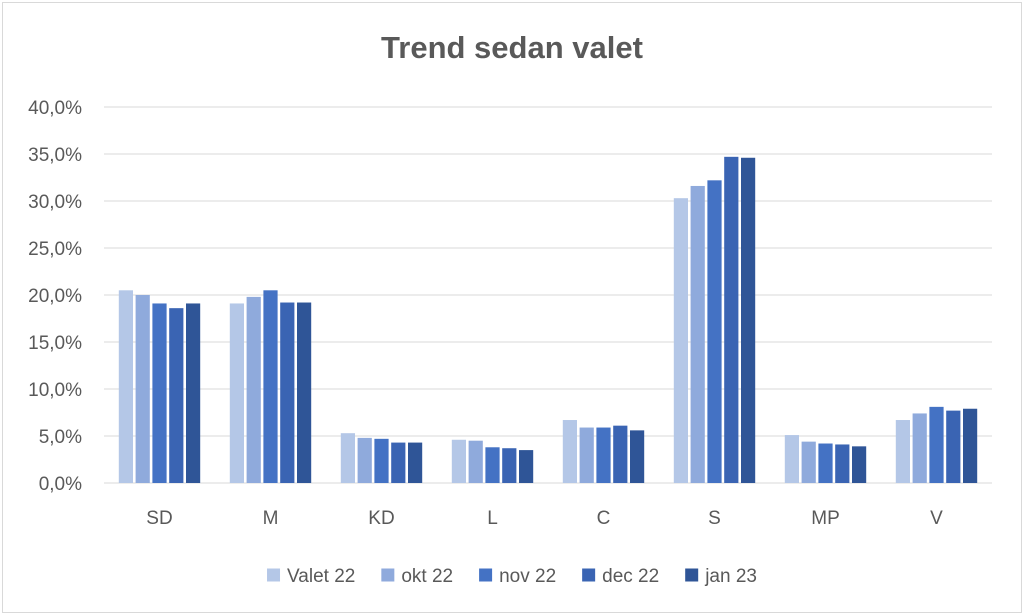  I want to click on legend: Valet 22 okt 22 nov 22 dec 22 jan 23, so click(512, 576).